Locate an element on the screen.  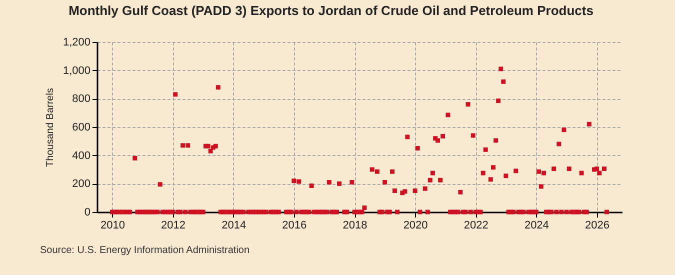
x-tick-label: 2026 is located at coordinates (597, 226).